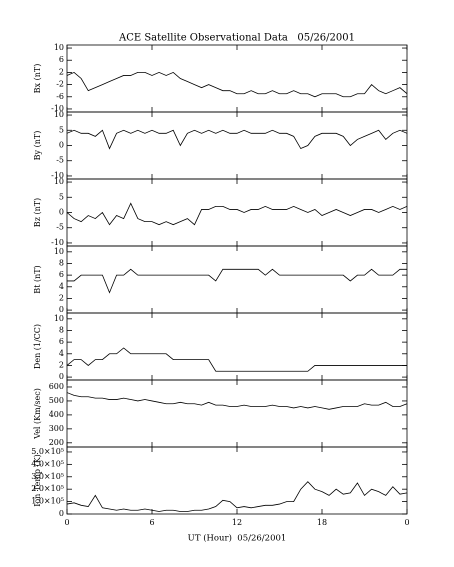 The height and width of the screenshot is (567, 454). What do you see at coordinates (56, 428) in the screenshot?
I see `y-tick-label: 300` at bounding box center [56, 428].